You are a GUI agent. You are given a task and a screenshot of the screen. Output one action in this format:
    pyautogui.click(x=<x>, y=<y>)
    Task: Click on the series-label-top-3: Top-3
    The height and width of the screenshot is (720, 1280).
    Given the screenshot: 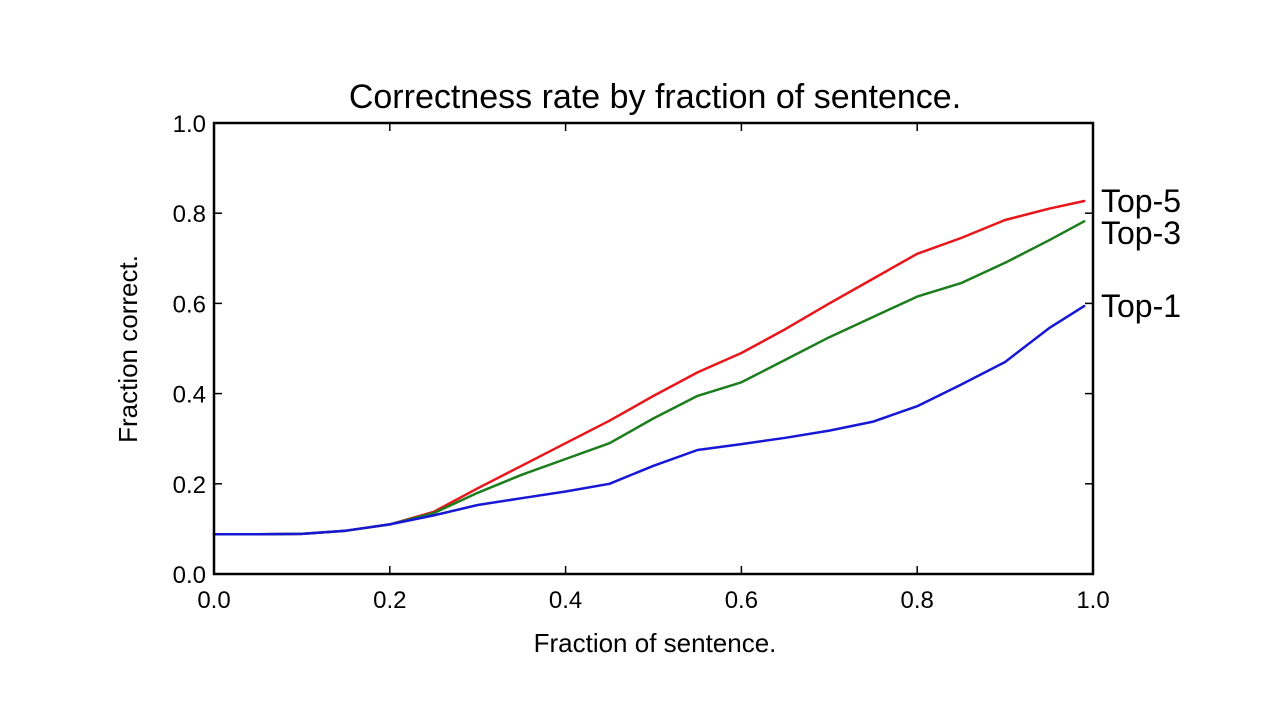 What is the action you would take?
    pyautogui.click(x=1141, y=233)
    